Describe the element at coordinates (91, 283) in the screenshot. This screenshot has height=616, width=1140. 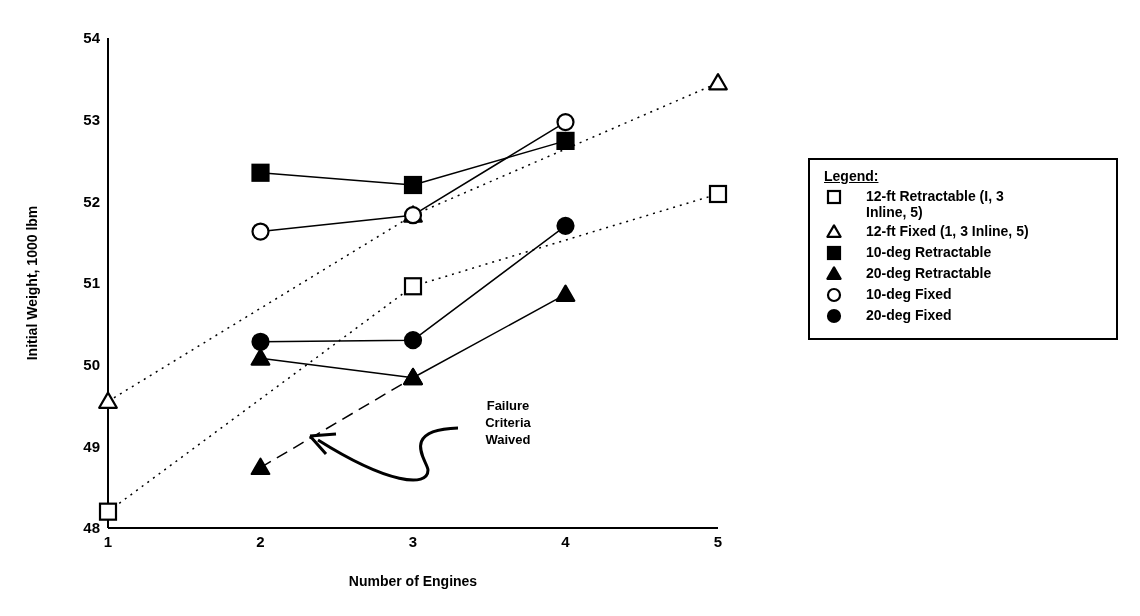
I see `y-tick-label: 51` at that location.